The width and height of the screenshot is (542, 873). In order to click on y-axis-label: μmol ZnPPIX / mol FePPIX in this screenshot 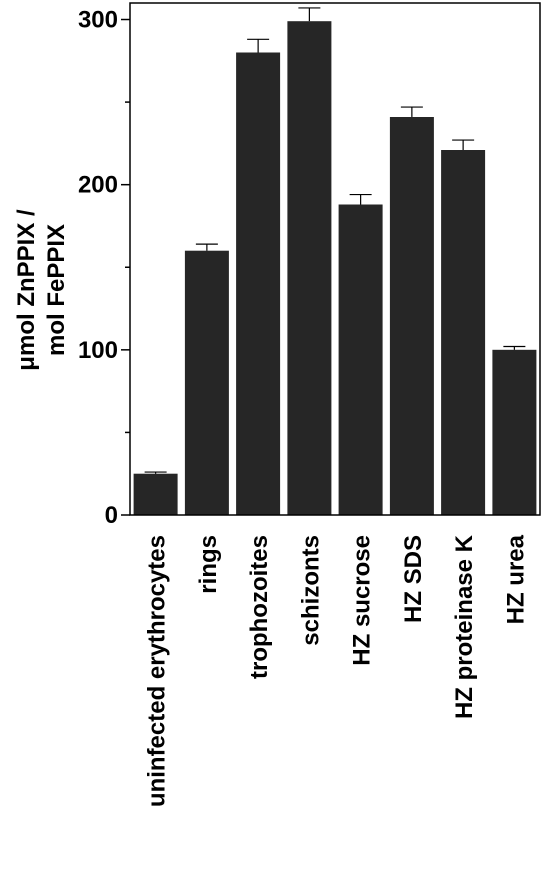, I will do `click(41, 290)`.